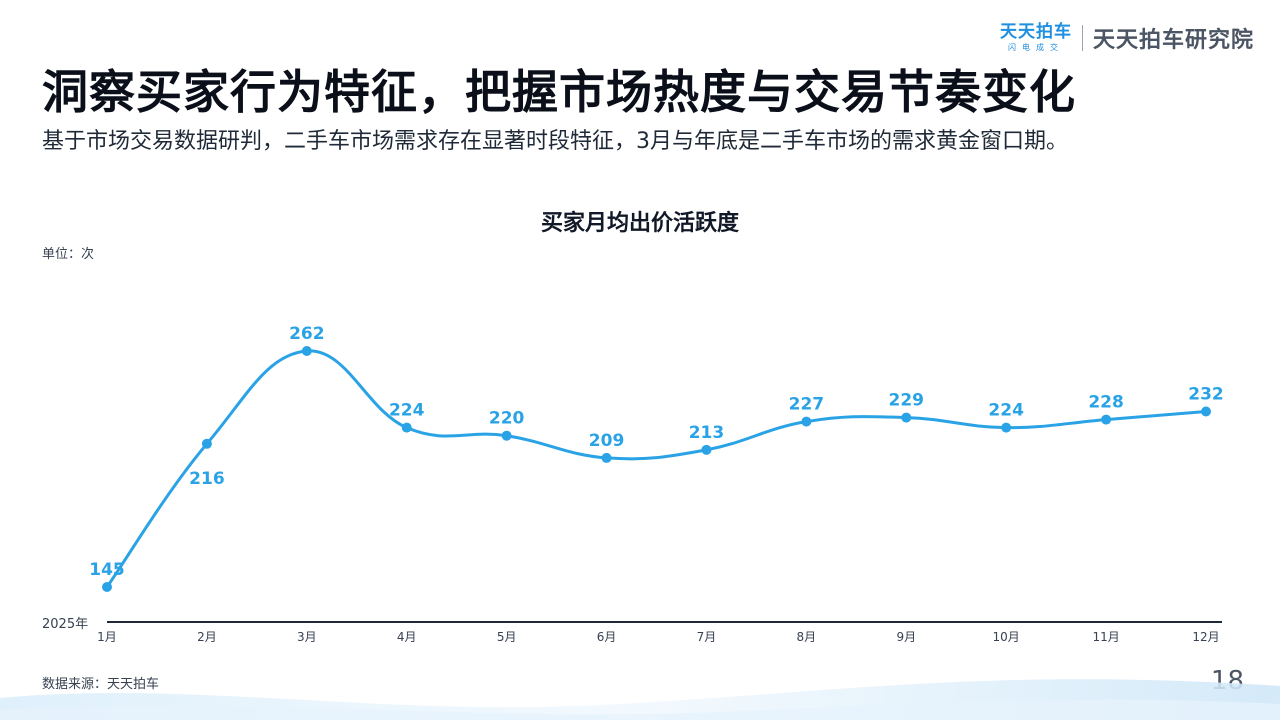 This screenshot has height=720, width=1280. I want to click on data-label-8: 227, so click(807, 405).